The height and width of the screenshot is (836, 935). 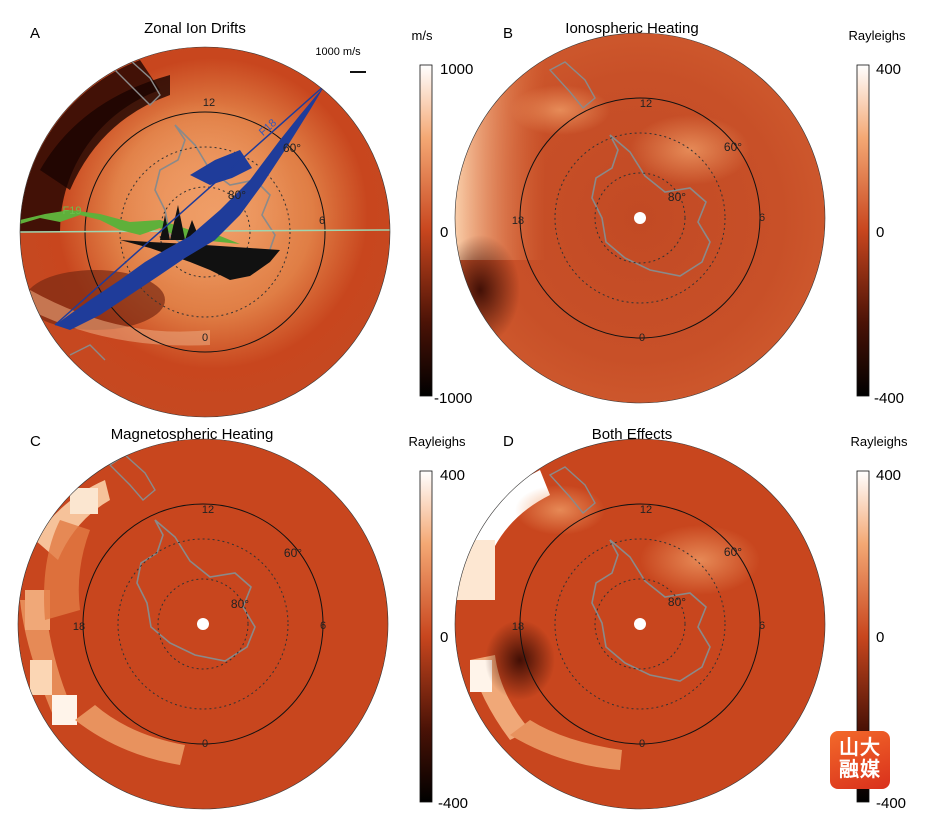 What do you see at coordinates (733, 147) in the screenshot?
I see `lat-60-b: 60°` at bounding box center [733, 147].